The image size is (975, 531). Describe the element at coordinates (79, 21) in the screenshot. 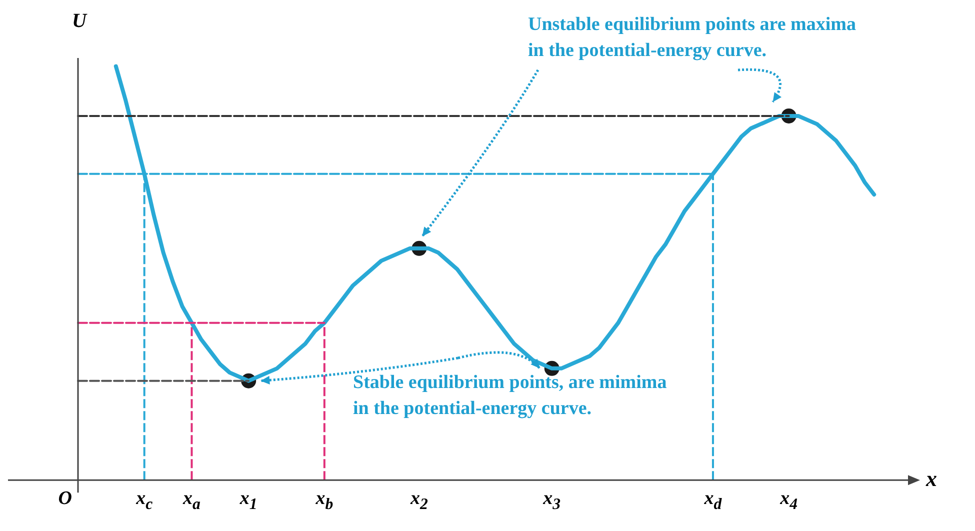

I see `y-axis-title: U` at that location.